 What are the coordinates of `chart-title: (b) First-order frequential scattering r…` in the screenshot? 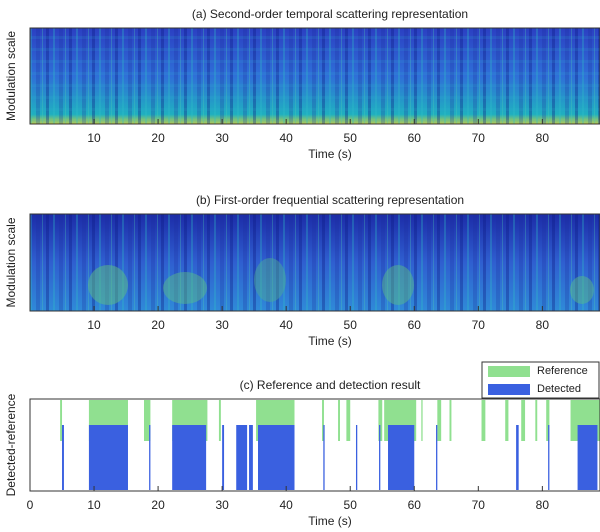 It's located at (330, 200).